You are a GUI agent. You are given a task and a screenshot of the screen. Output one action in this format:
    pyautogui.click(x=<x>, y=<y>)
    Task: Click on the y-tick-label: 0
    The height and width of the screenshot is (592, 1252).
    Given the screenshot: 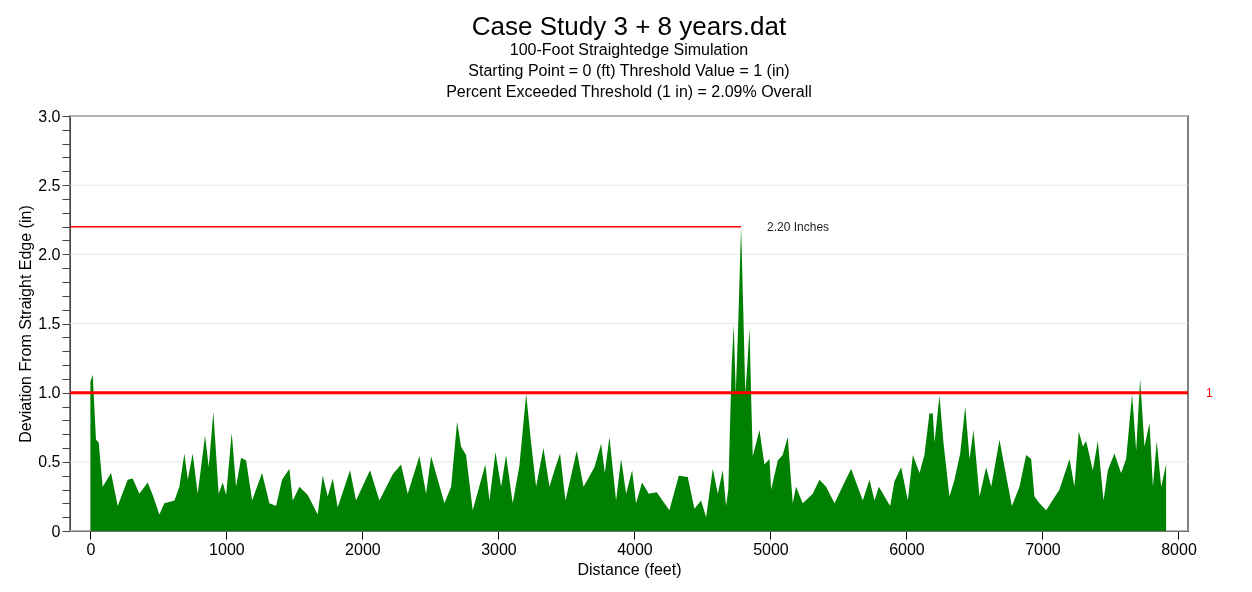 What is the action you would take?
    pyautogui.click(x=56, y=531)
    